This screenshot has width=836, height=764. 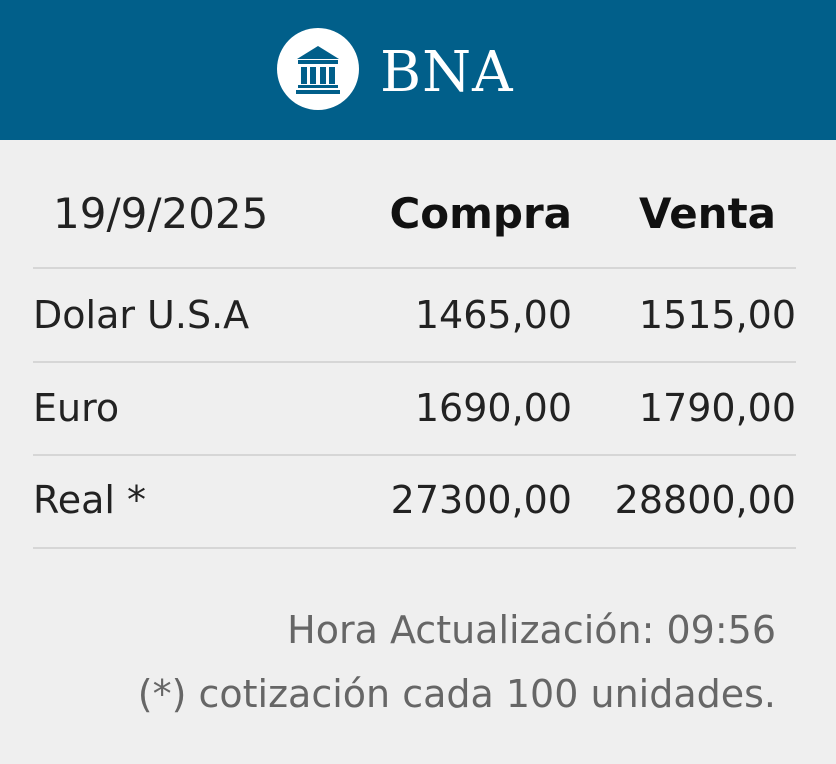 I want to click on sell-rate: 1790,00, so click(x=717, y=408).